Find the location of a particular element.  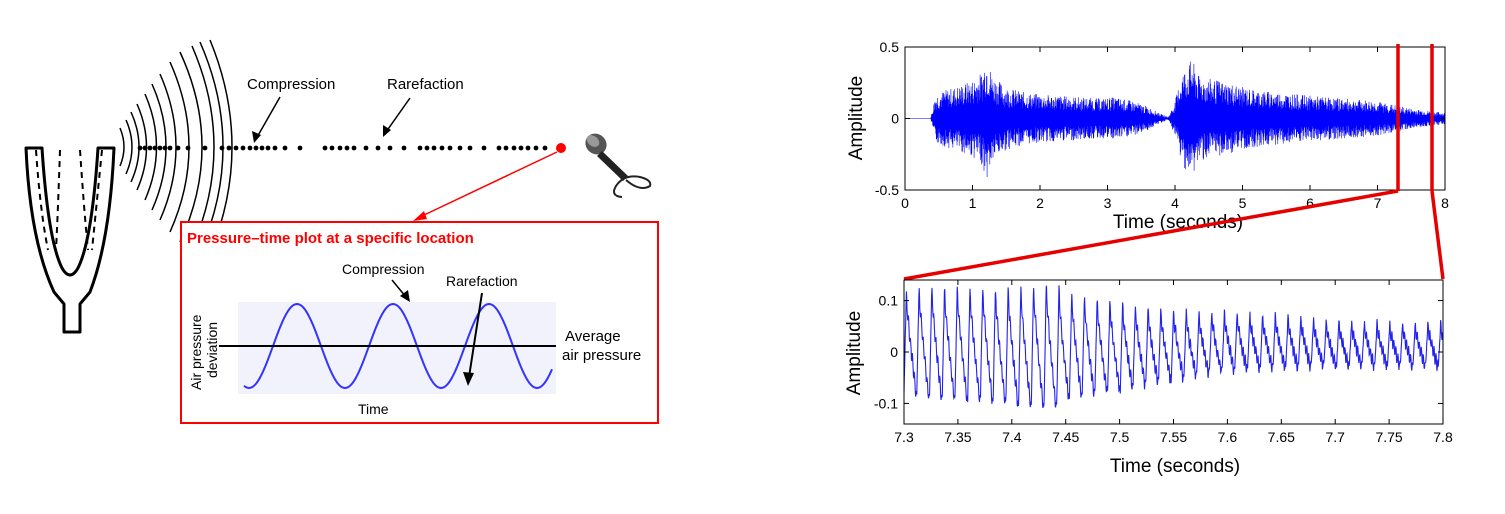

x-tick-label: 6 is located at coordinates (1310, 203).